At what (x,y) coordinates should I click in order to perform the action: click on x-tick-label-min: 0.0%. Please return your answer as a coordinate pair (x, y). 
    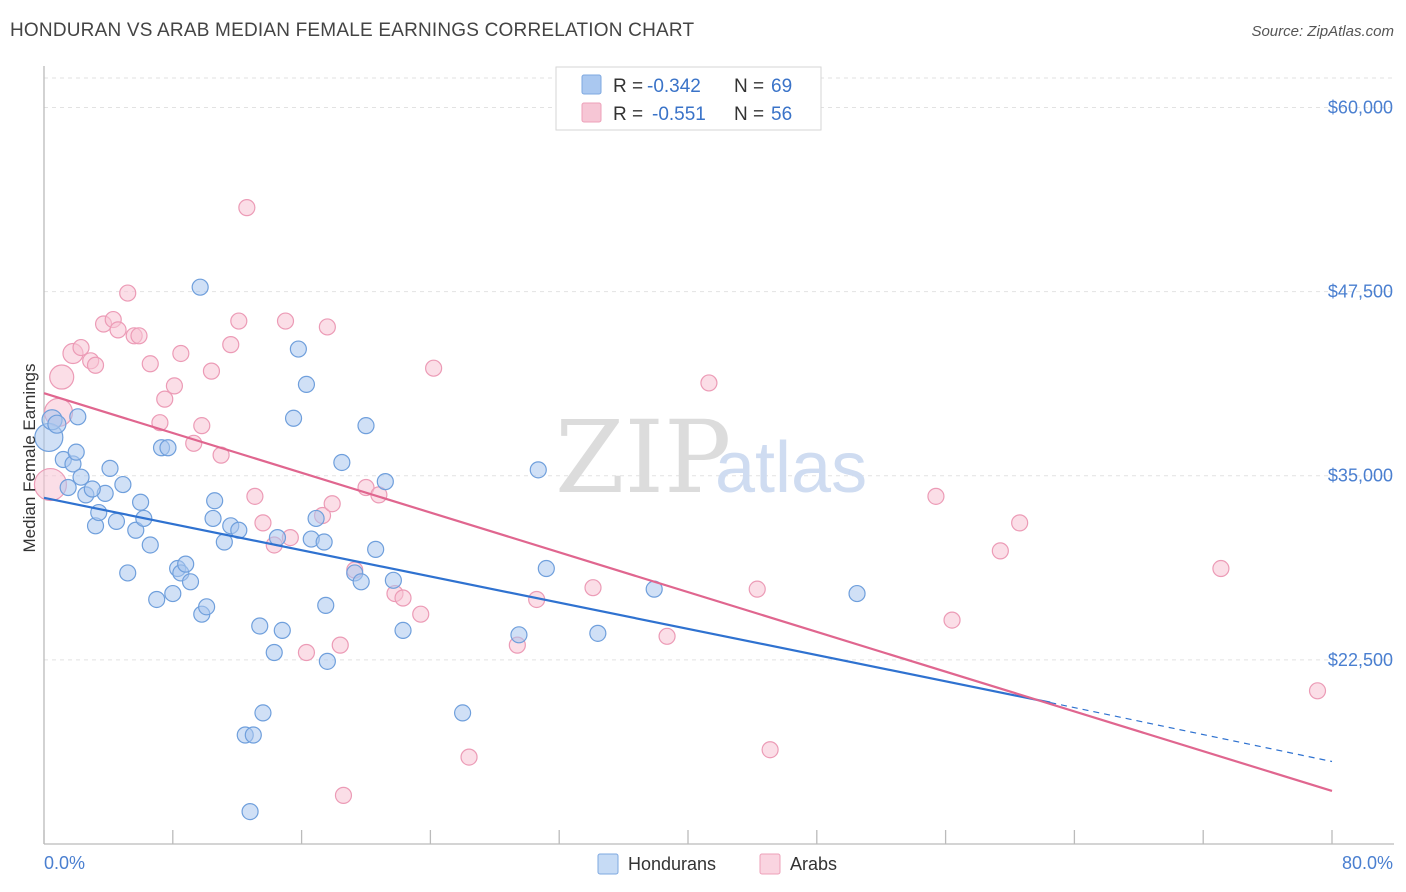
    Looking at the image, I should click on (64, 863).